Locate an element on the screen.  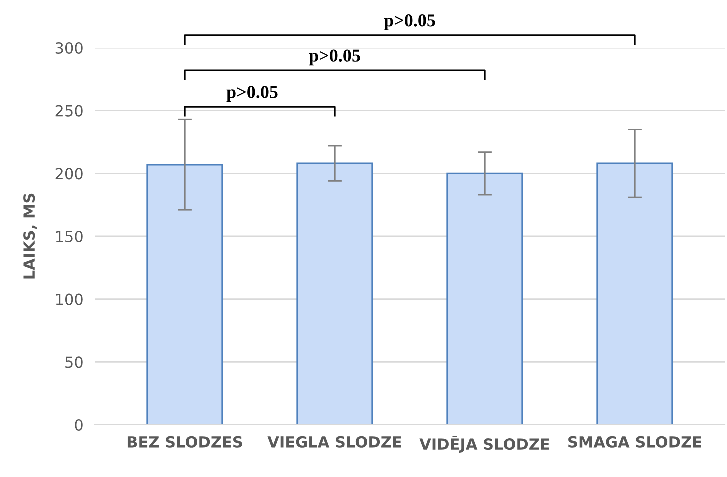
x-tick-label: BEZ SLODZES is located at coordinates (185, 442).